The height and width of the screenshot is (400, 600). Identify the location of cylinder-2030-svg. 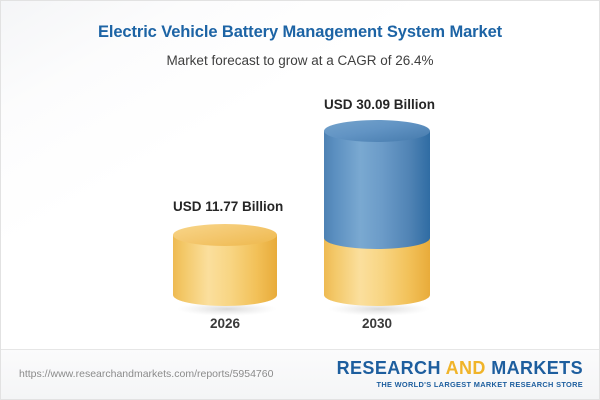
(377, 218).